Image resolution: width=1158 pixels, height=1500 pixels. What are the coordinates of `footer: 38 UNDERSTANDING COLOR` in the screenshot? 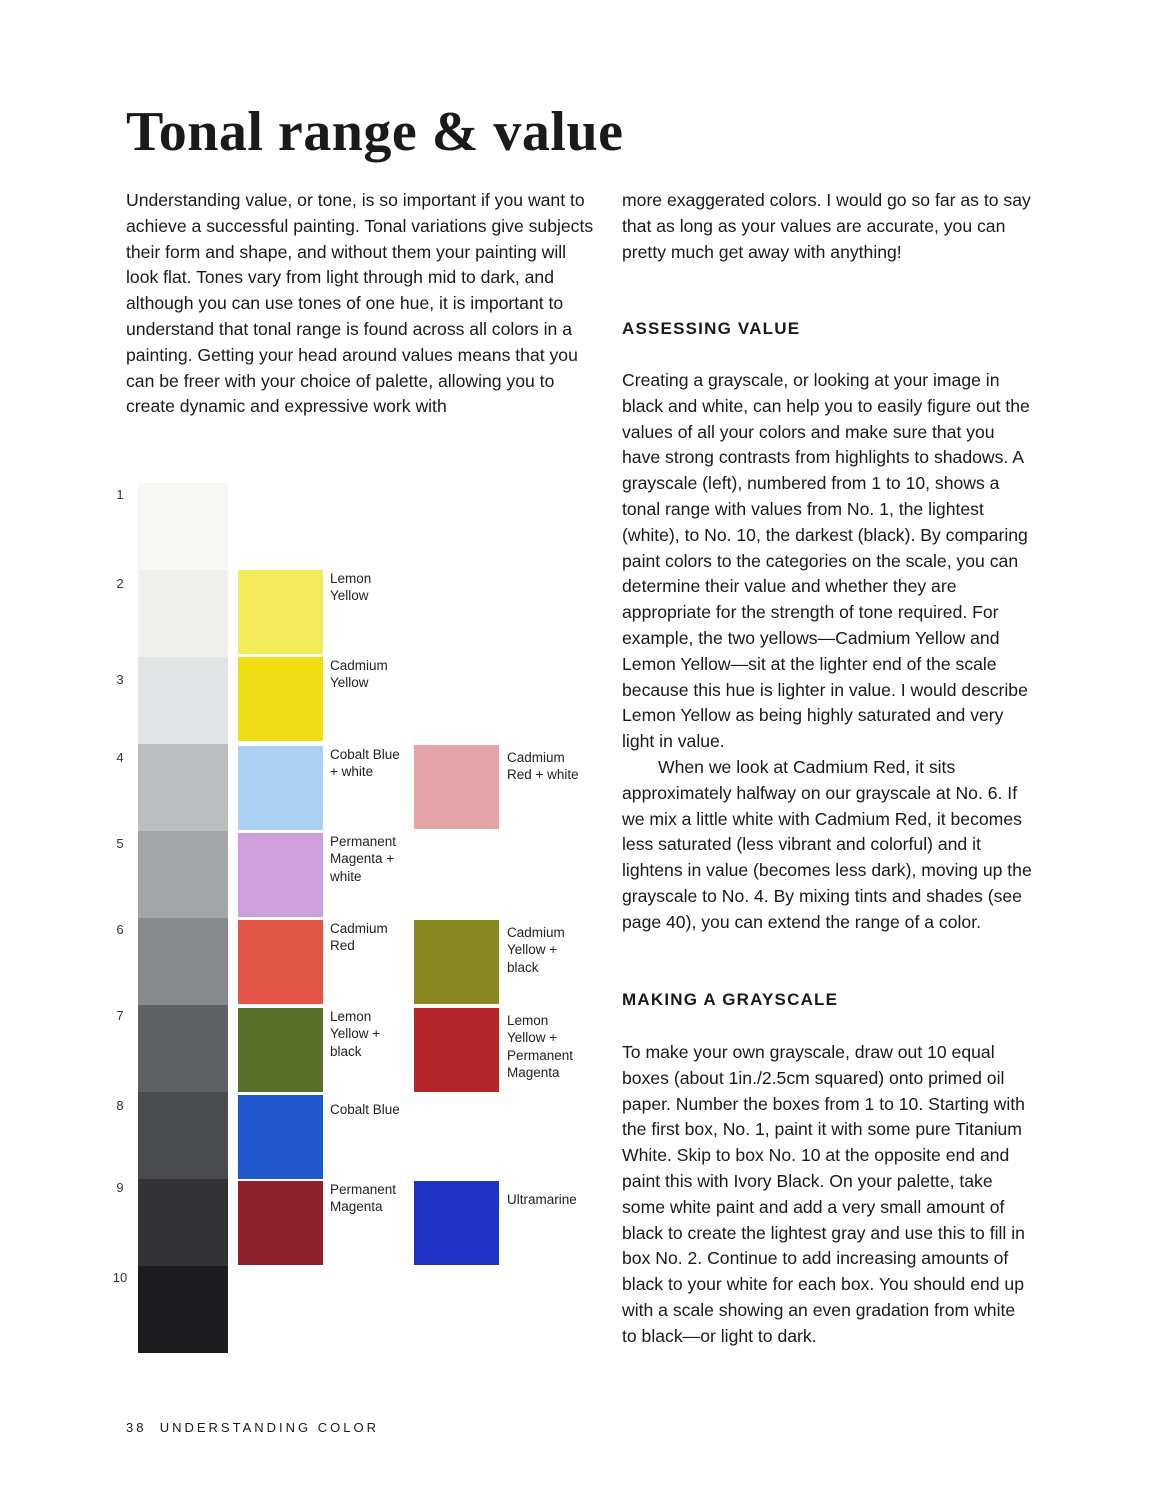 It's located at (252, 1427).